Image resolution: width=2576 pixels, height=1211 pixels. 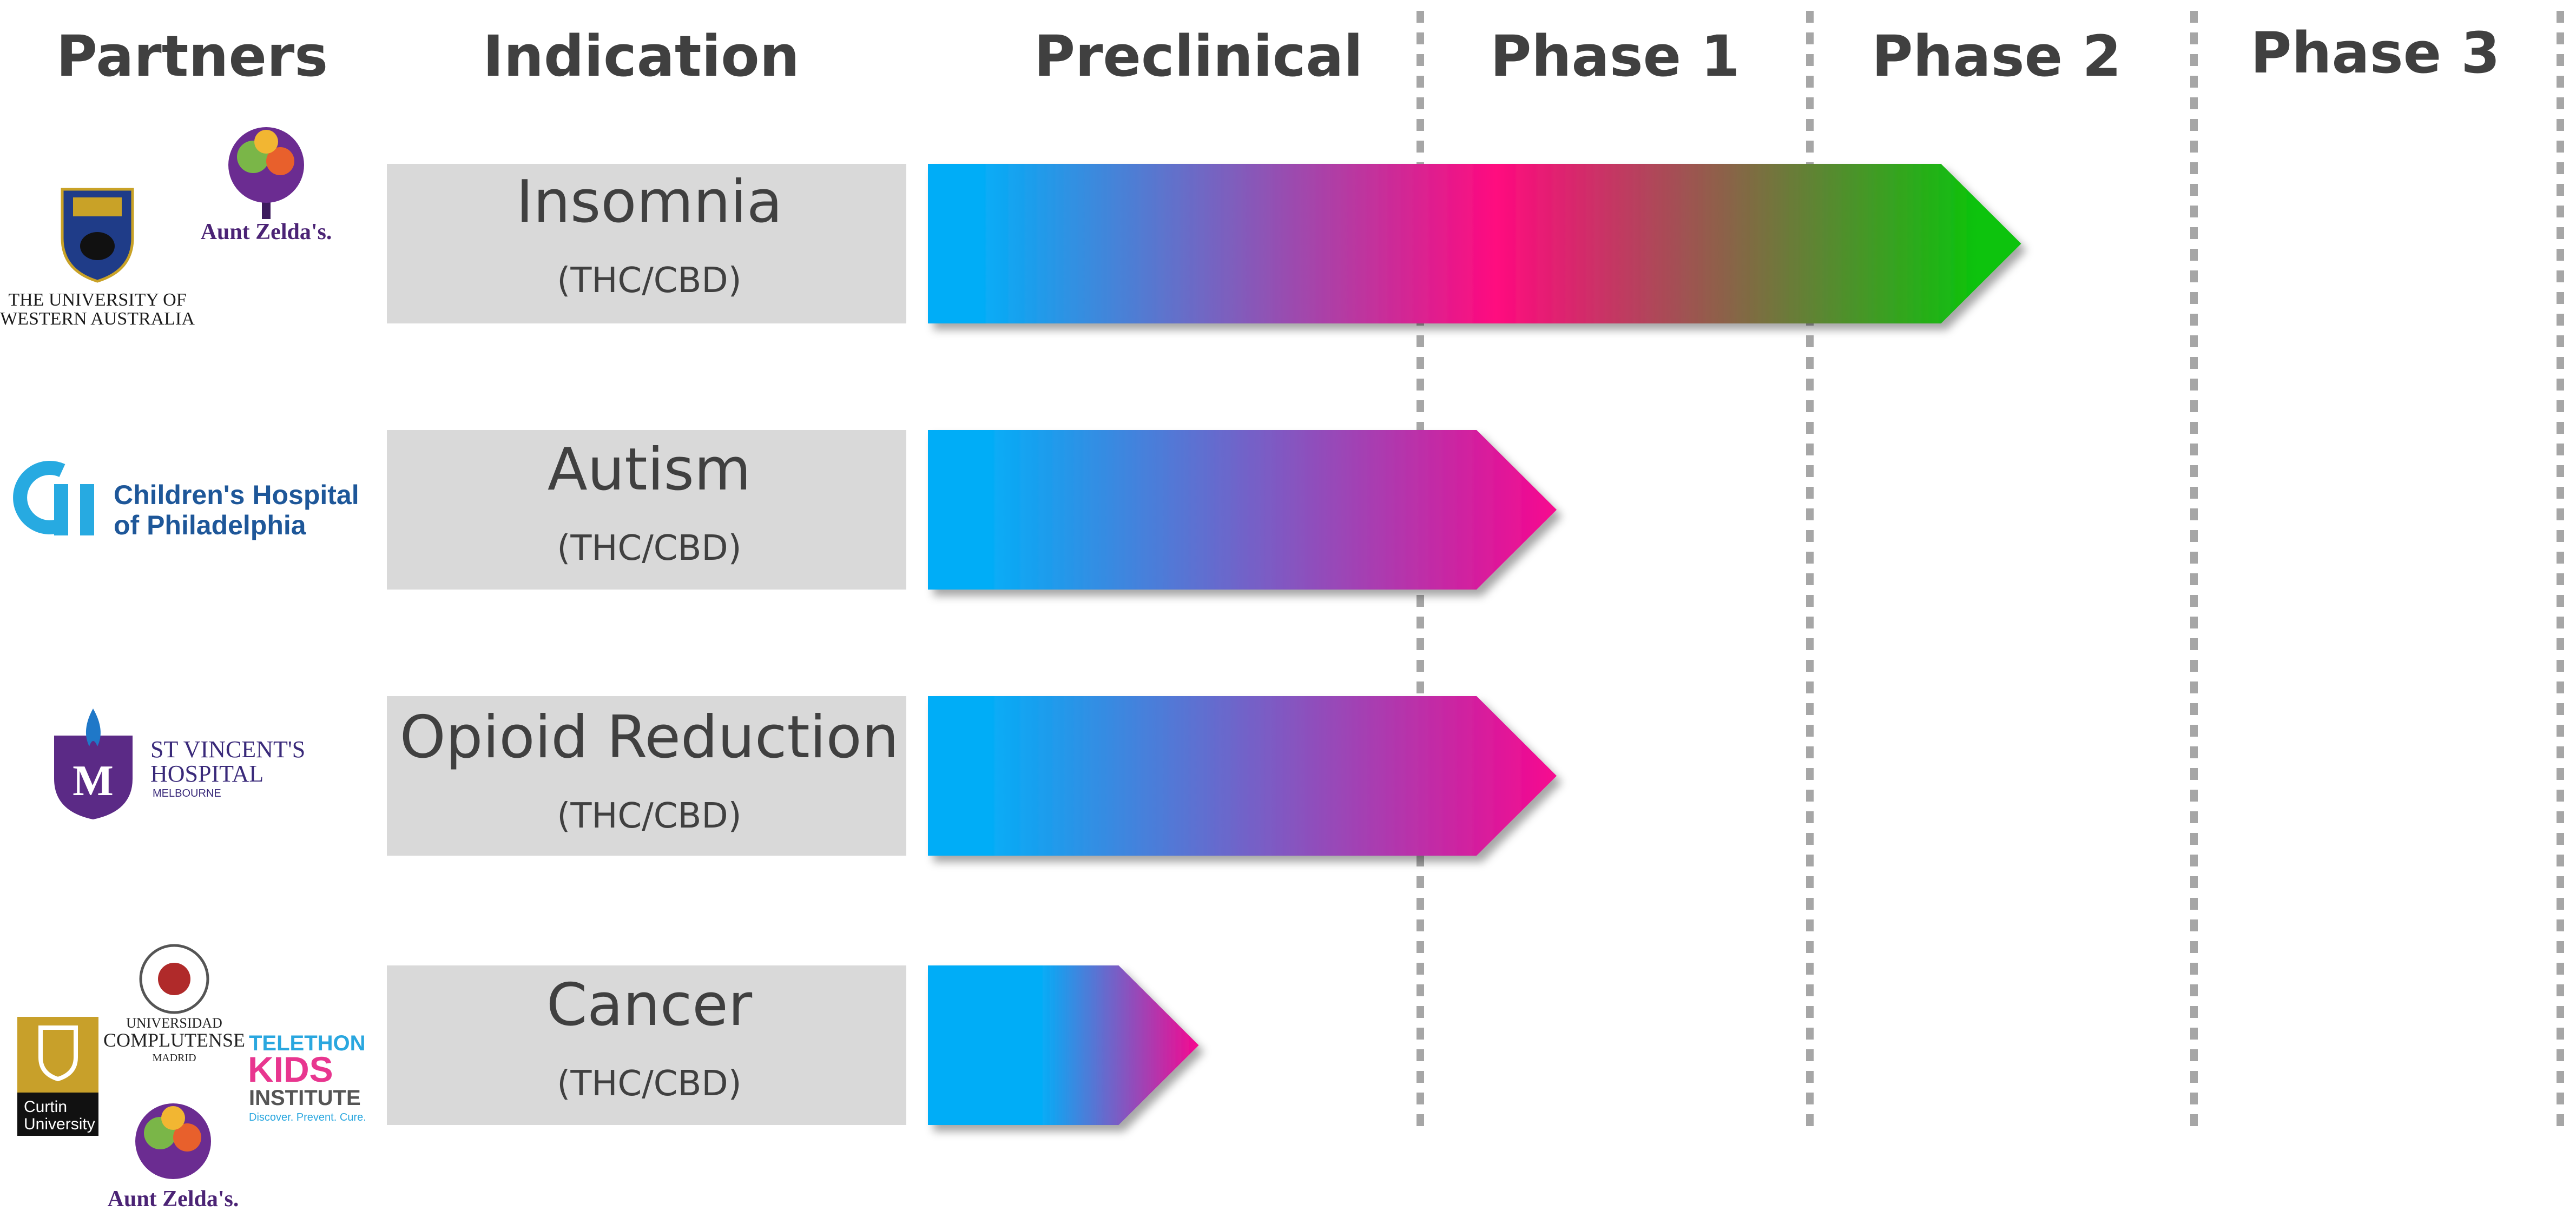 I want to click on st-vincents-flame-icon, so click(x=93, y=728).